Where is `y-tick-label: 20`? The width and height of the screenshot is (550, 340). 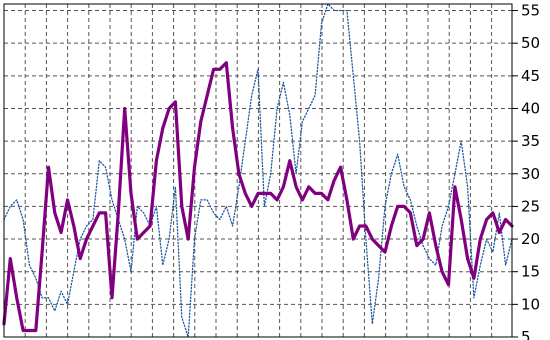 y-tick-label: 20 is located at coordinates (530, 239).